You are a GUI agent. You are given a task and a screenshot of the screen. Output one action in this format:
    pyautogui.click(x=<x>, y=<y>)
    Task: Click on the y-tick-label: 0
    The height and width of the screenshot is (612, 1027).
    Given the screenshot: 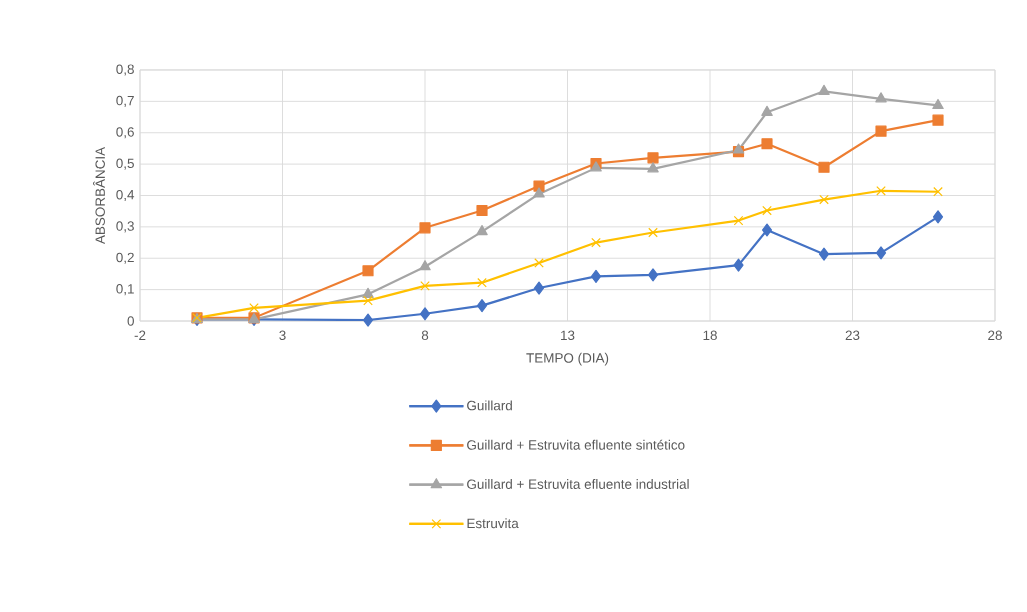 What is the action you would take?
    pyautogui.click(x=130, y=321)
    